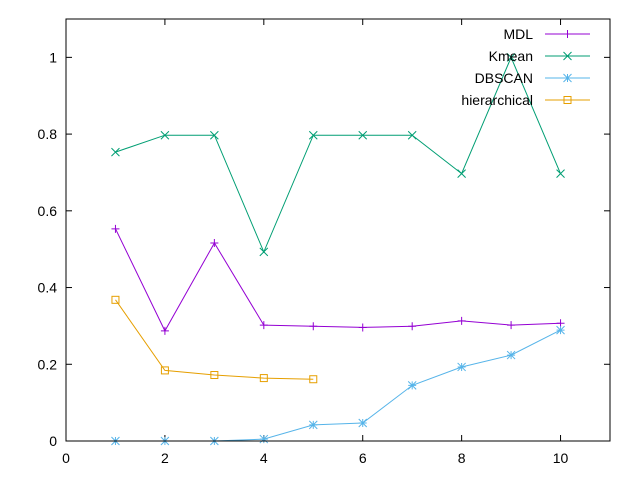  What do you see at coordinates (567, 56) in the screenshot?
I see `legend-marker-kmean` at bounding box center [567, 56].